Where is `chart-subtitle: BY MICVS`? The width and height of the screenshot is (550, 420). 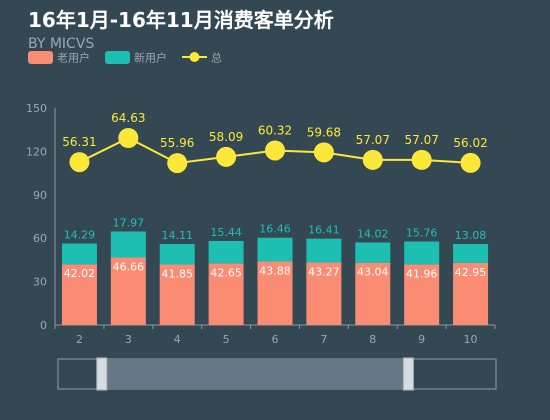
chart-subtitle: BY MICVS is located at coordinates (61, 44).